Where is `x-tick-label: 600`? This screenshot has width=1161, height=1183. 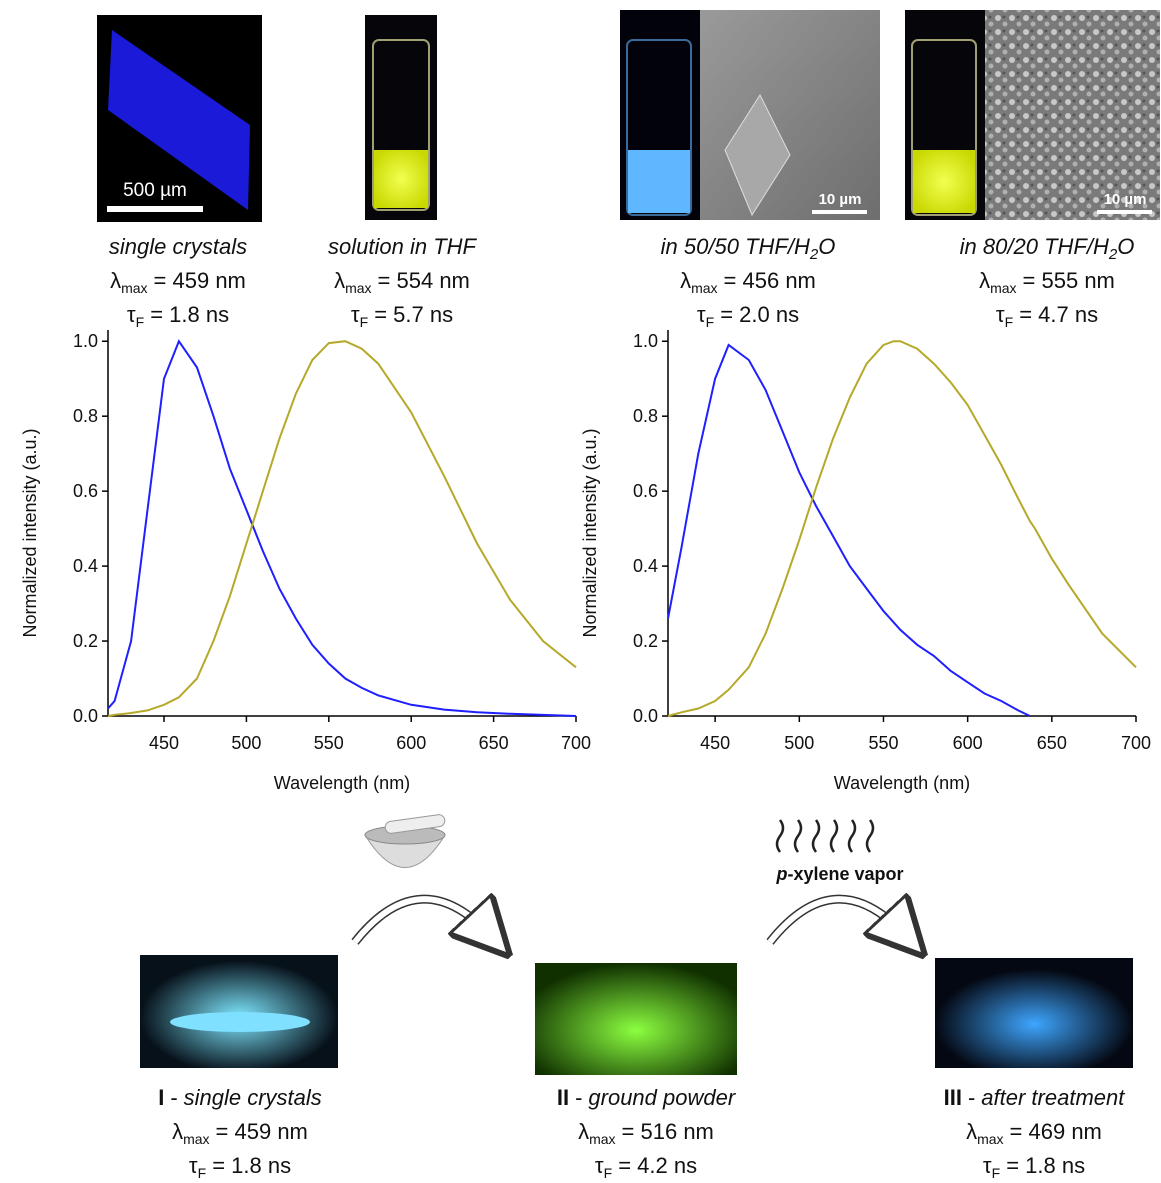 x-tick-label: 600 is located at coordinates (411, 743).